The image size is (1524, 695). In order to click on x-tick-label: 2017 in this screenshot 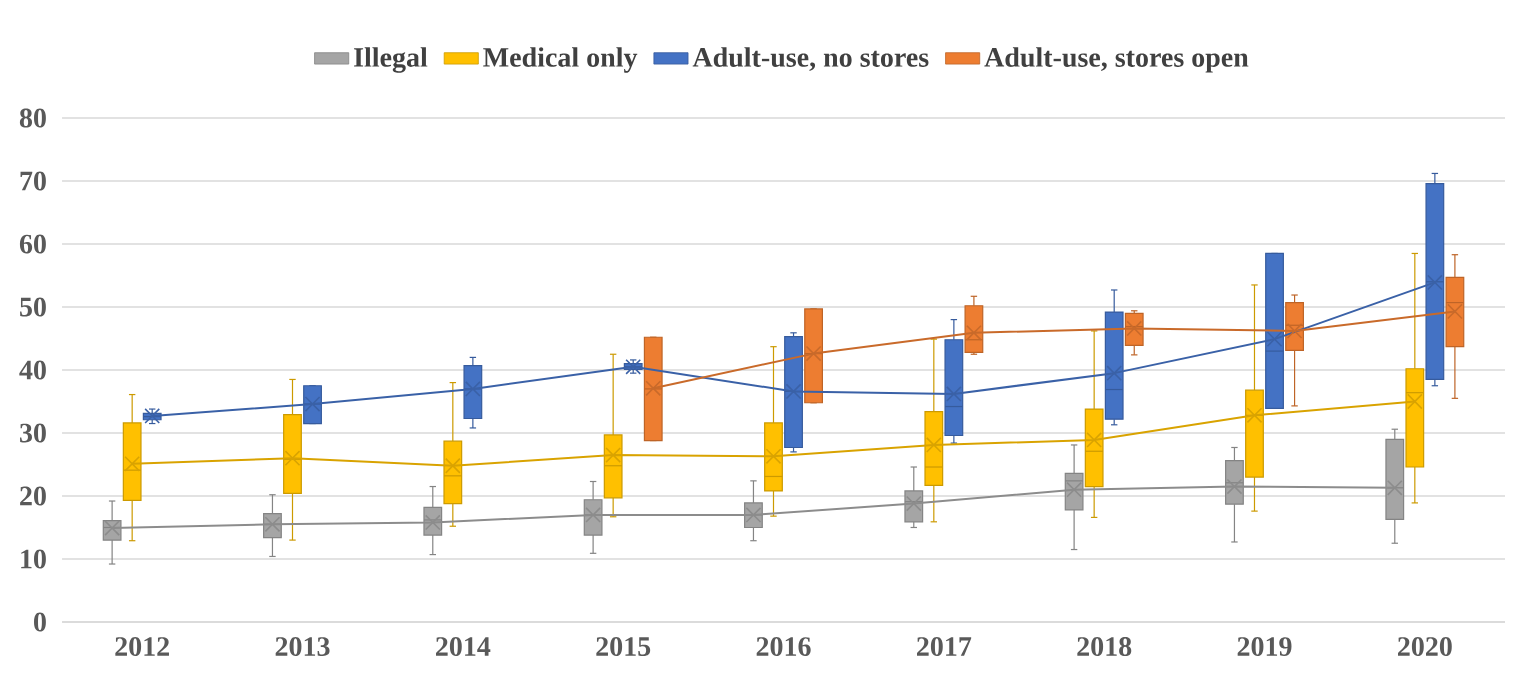, I will do `click(944, 646)`.